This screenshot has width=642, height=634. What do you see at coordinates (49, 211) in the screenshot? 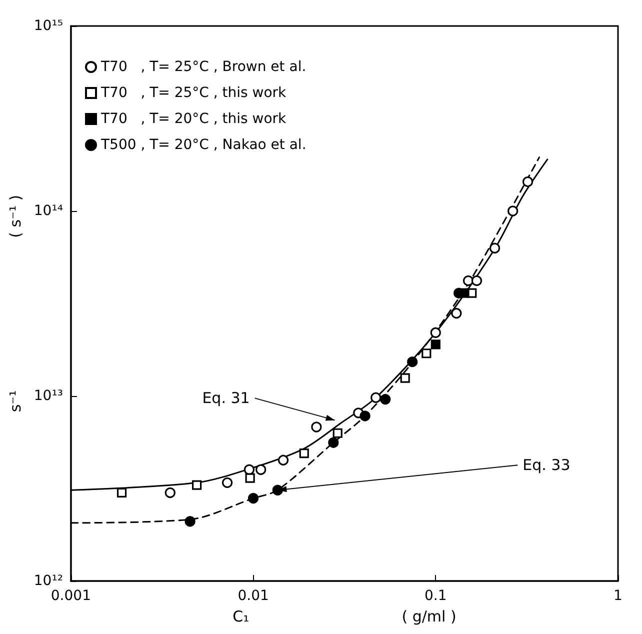
I see `y-tick-label: 10¹⁴` at bounding box center [49, 211].